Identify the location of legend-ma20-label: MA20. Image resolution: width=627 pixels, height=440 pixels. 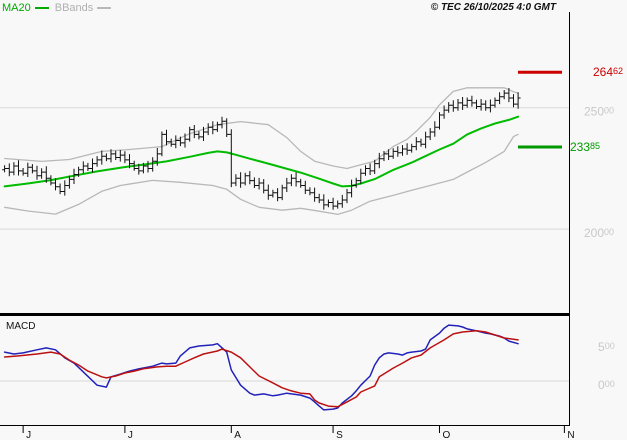
(16, 8).